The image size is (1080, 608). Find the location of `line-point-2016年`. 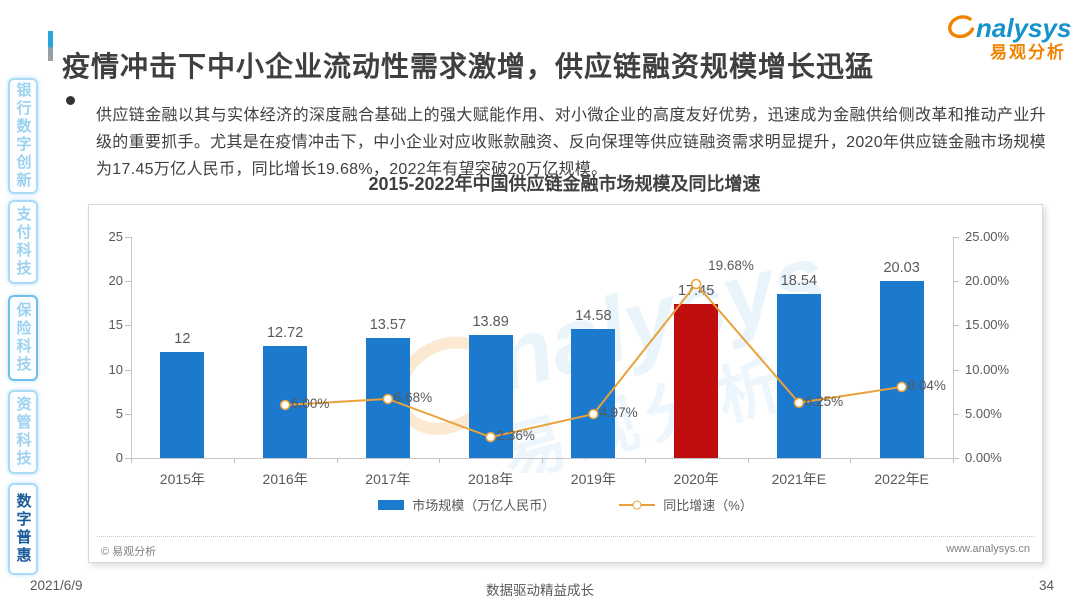

line-point-2016年 is located at coordinates (285, 405).